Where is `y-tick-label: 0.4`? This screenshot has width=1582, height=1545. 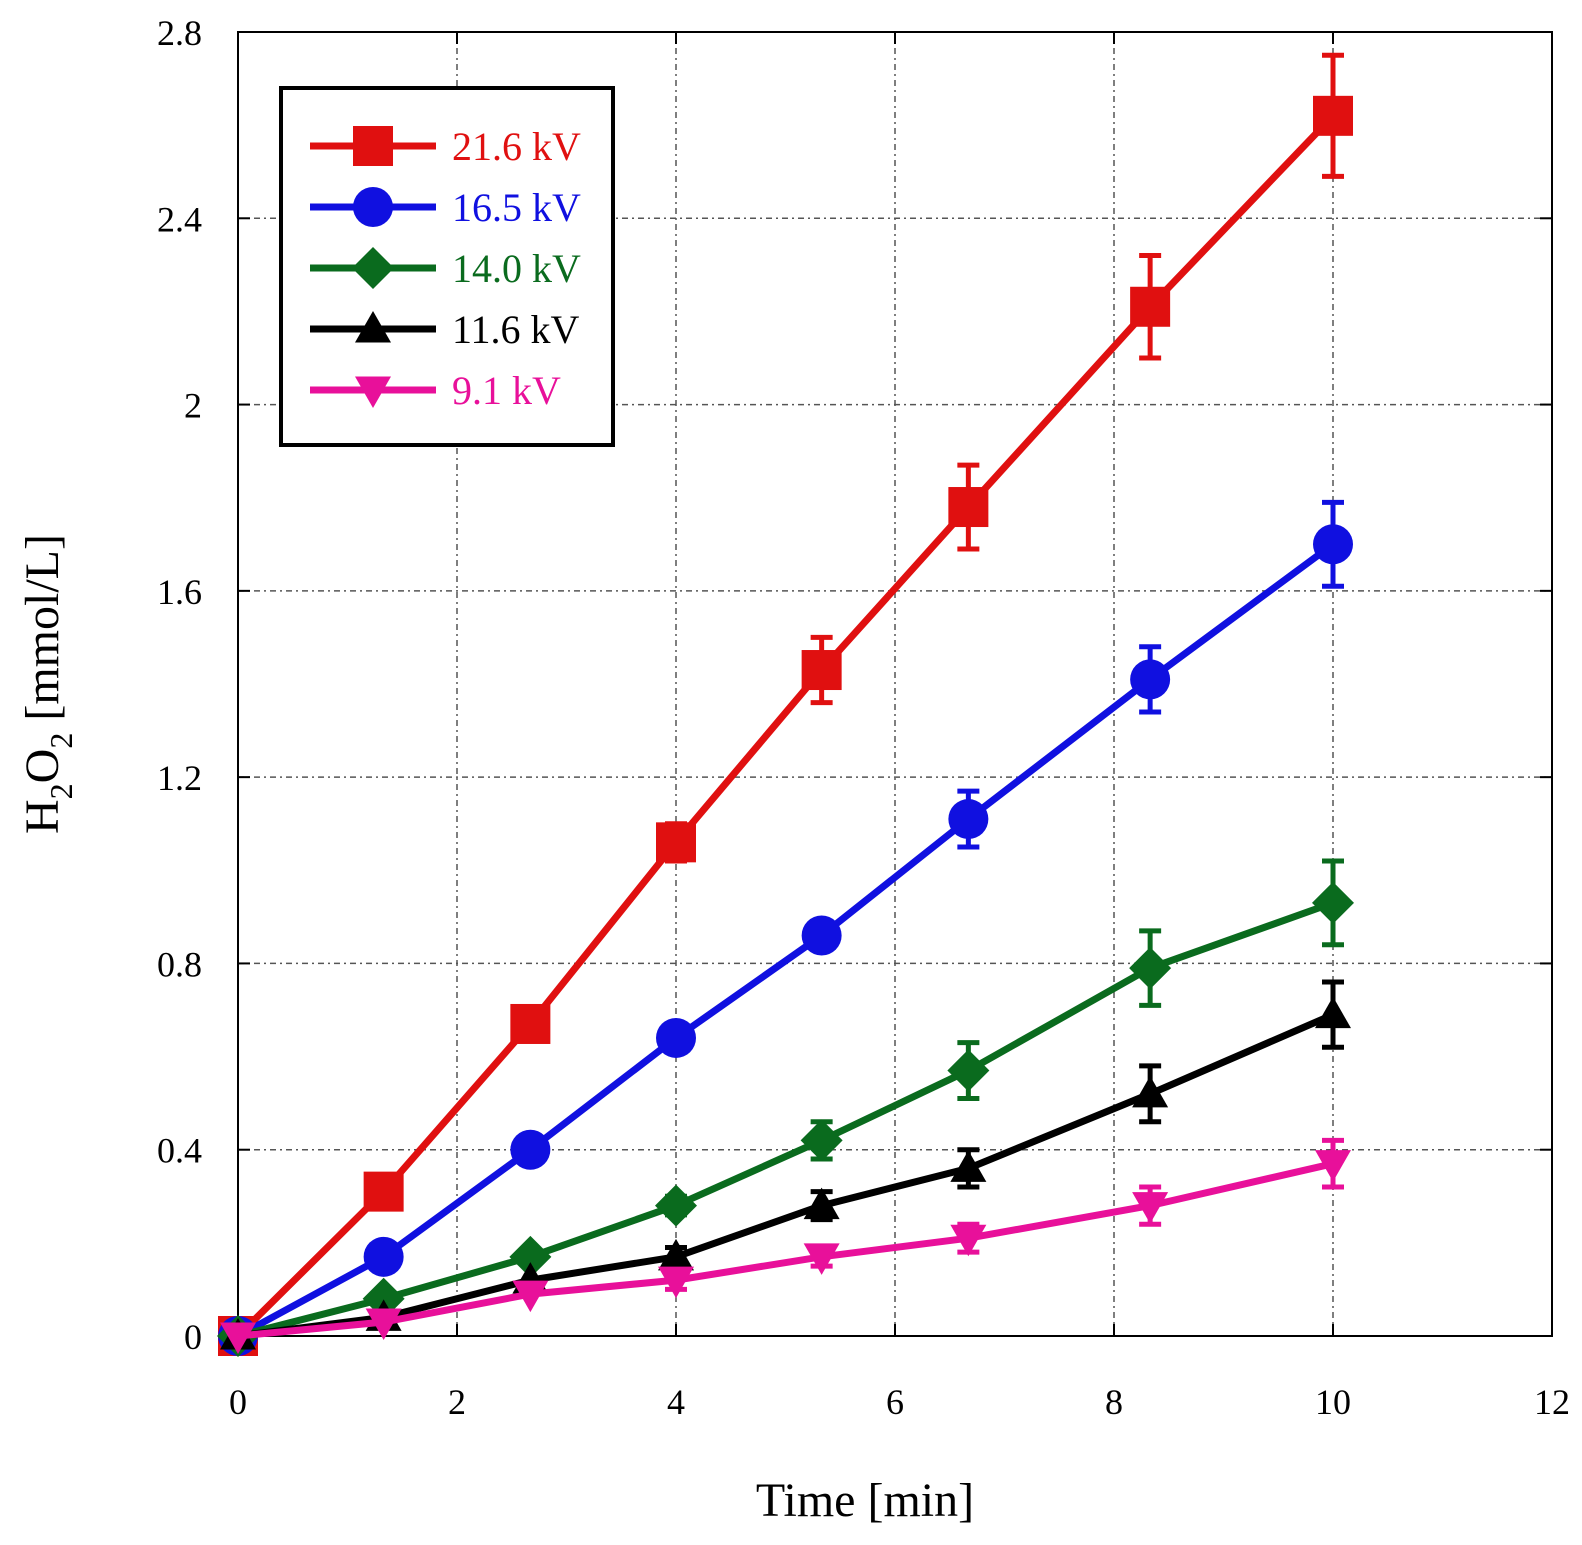
y-tick-label: 0.4 is located at coordinates (179, 1151).